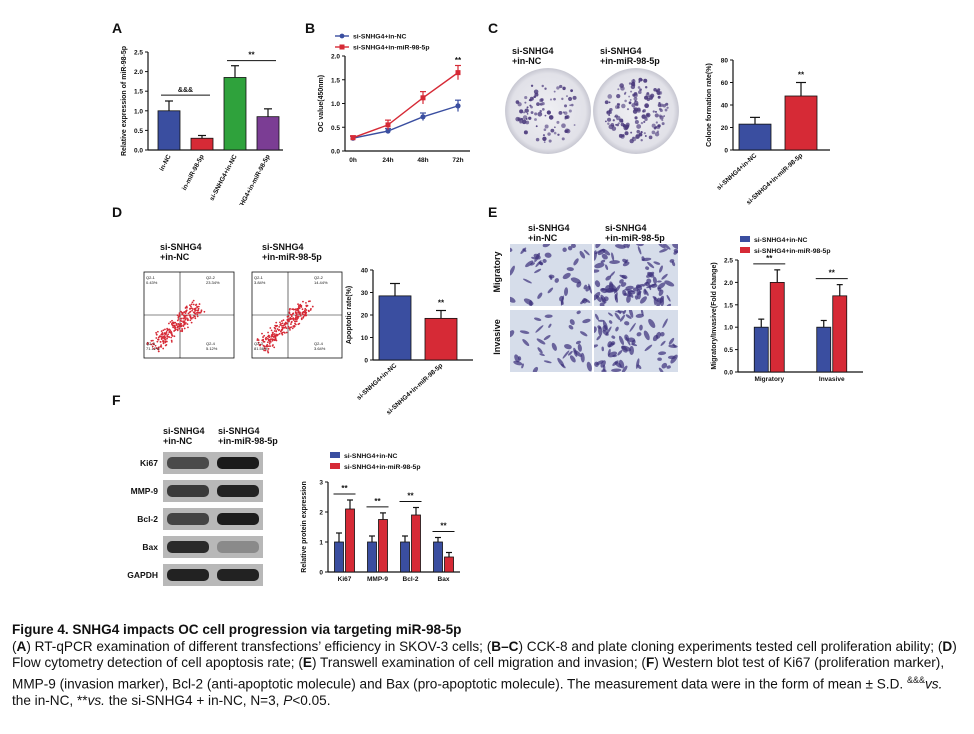 The width and height of the screenshot is (974, 734). Describe the element at coordinates (725, 61) in the screenshot. I see `y-tick-label: 80` at that location.